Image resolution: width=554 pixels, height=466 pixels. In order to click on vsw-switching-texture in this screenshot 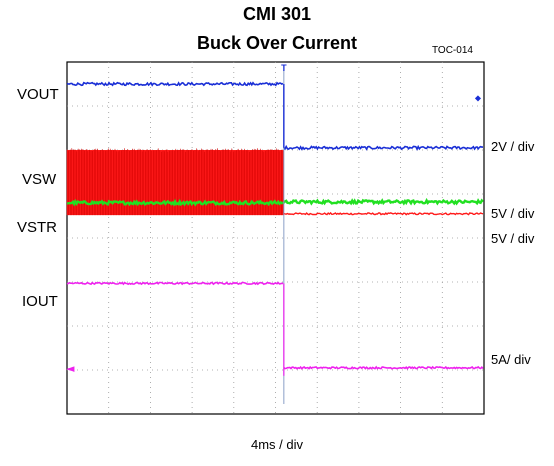, I will do `click(175, 182)`.